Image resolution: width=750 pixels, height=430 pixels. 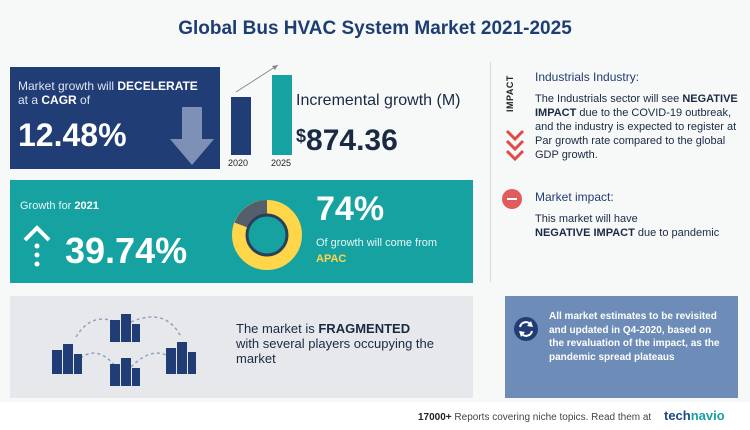 I want to click on technavio-logo: technavio, so click(x=694, y=415).